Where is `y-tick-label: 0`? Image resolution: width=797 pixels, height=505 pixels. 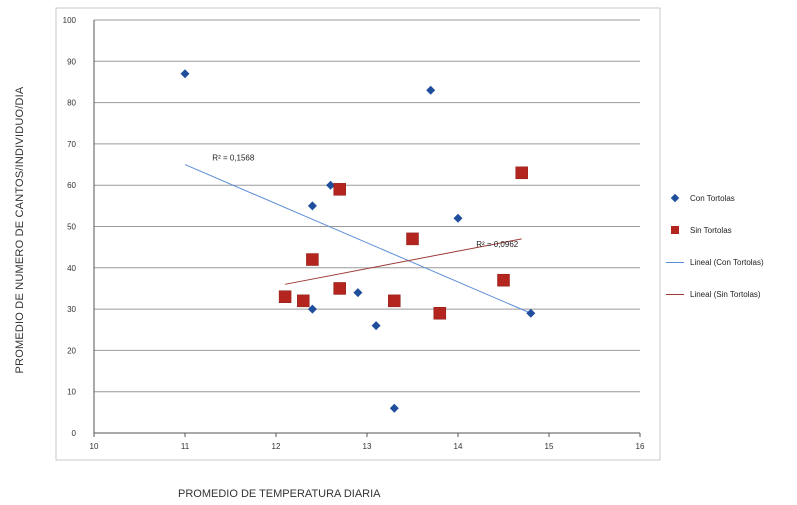
y-tick-label: 0 is located at coordinates (74, 433).